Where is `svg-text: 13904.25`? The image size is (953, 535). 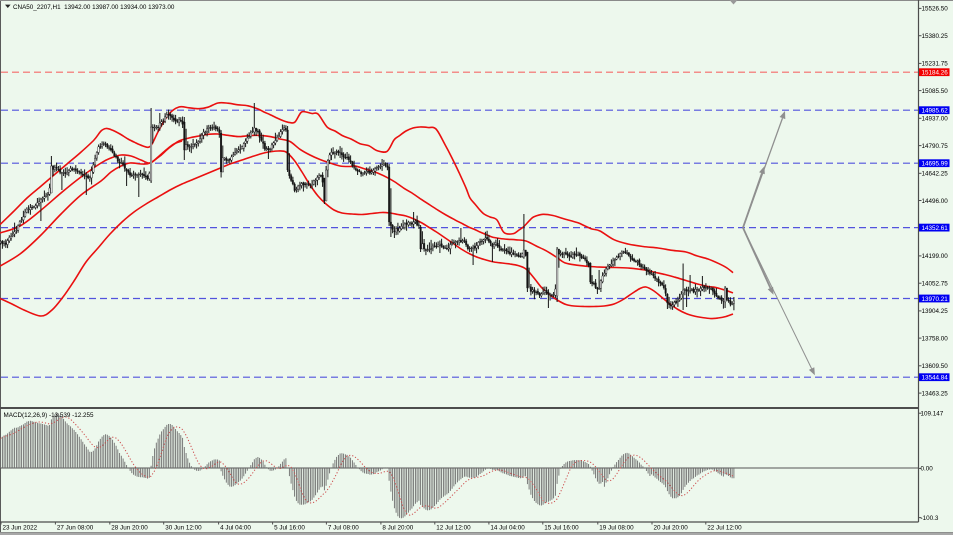
svg-text: 13904.25 is located at coordinates (935, 311).